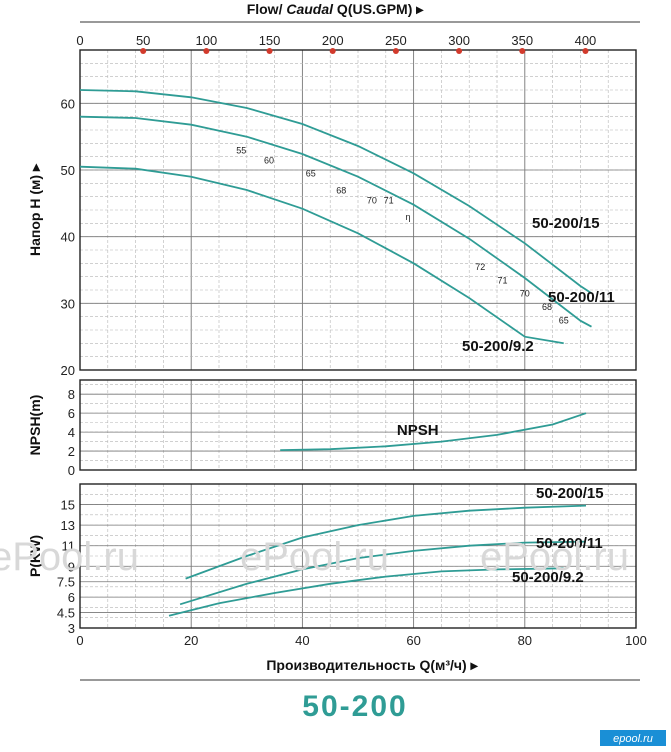  I want to click on power-series-label: 50-200/11, so click(569, 543).